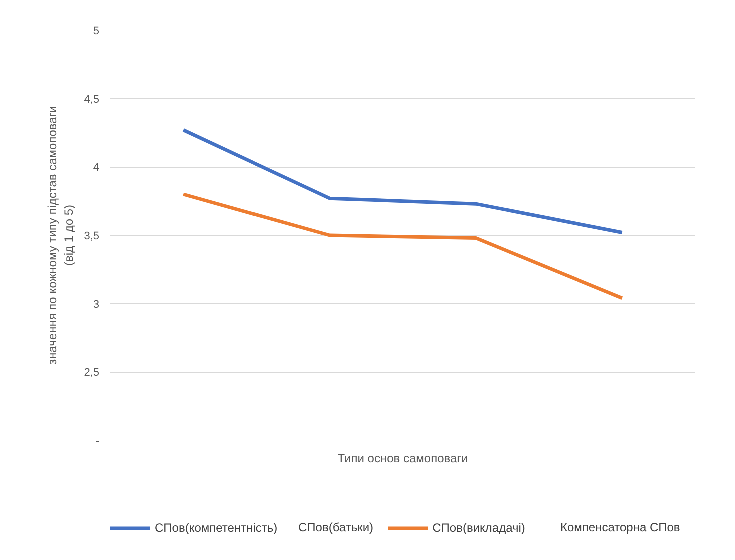 This screenshot has height=560, width=735. I want to click on y-tick-label: 4,5, so click(92, 100).